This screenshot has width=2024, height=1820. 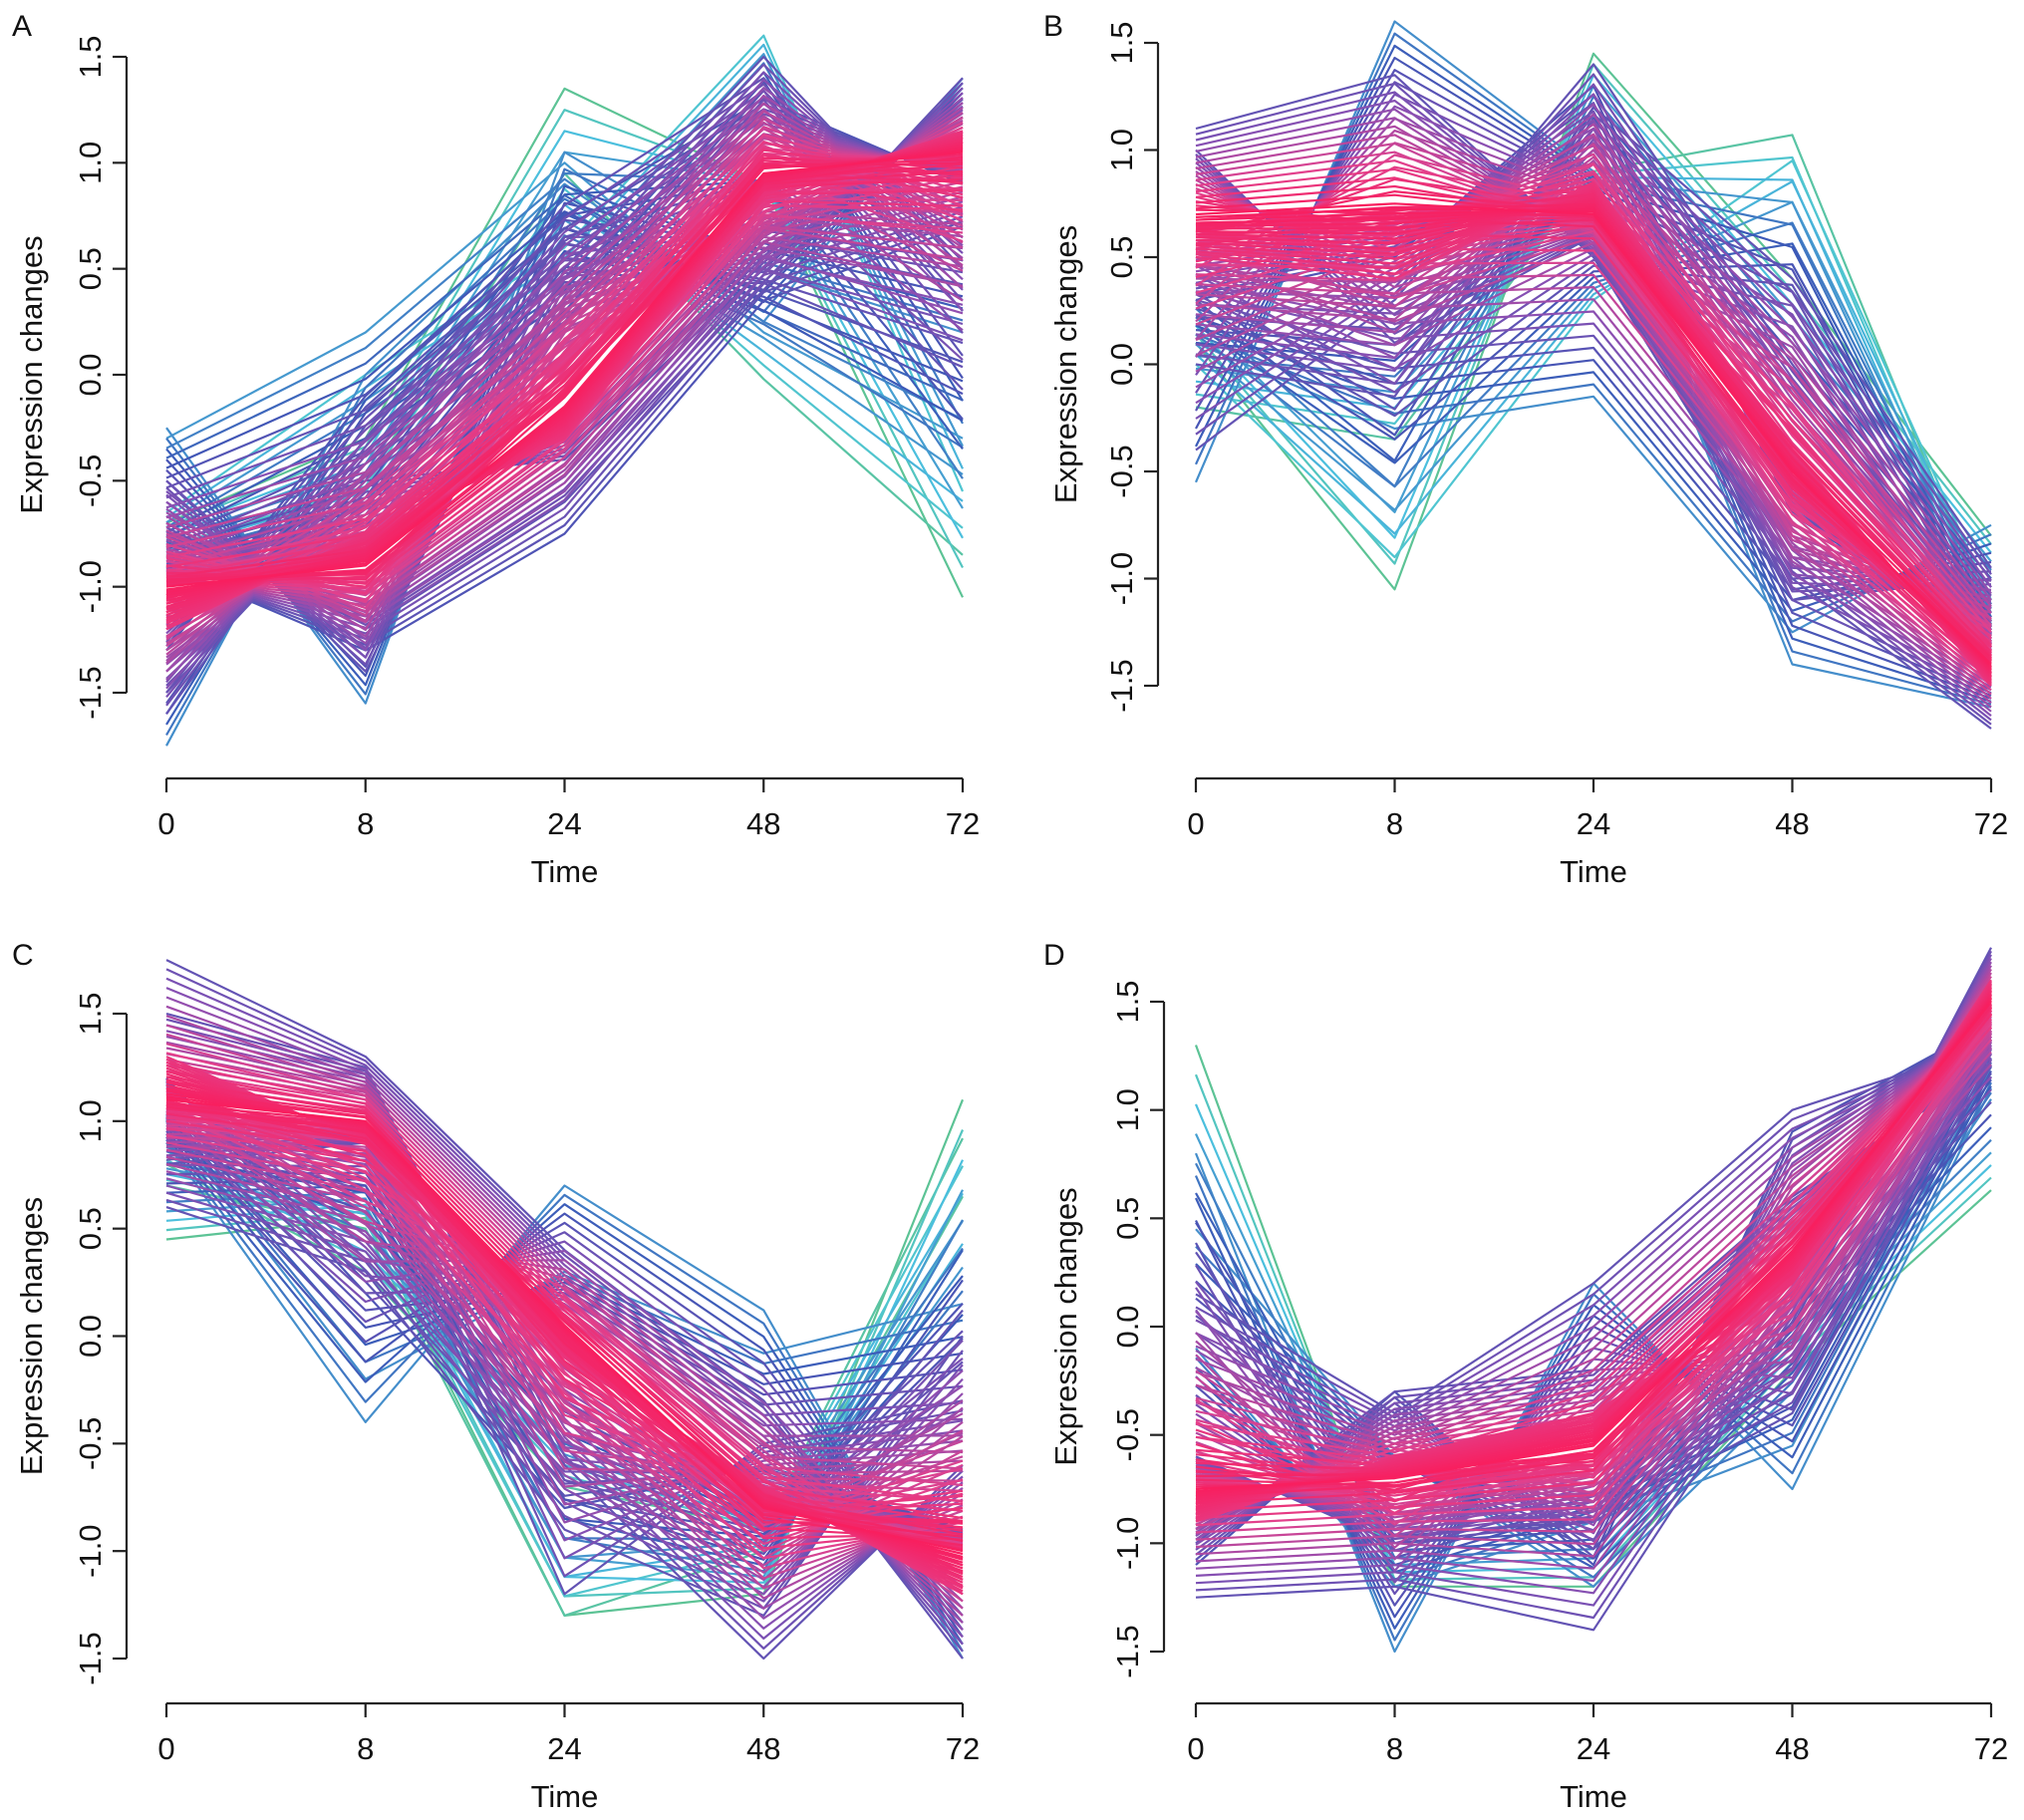 What do you see at coordinates (1054, 955) in the screenshot?
I see `panel-label: D` at bounding box center [1054, 955].